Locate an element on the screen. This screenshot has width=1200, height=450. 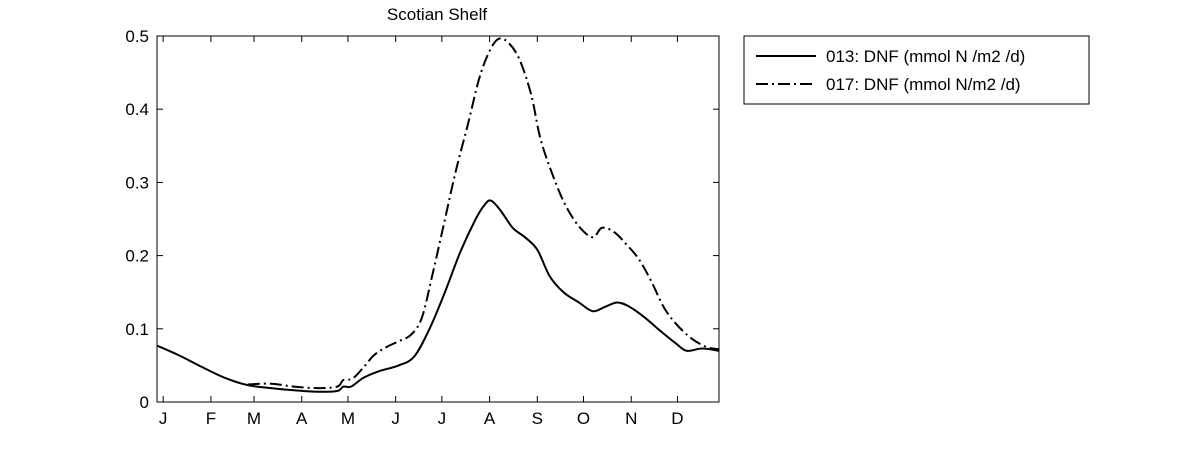
y-tick-label: 0.4 is located at coordinates (137, 109).